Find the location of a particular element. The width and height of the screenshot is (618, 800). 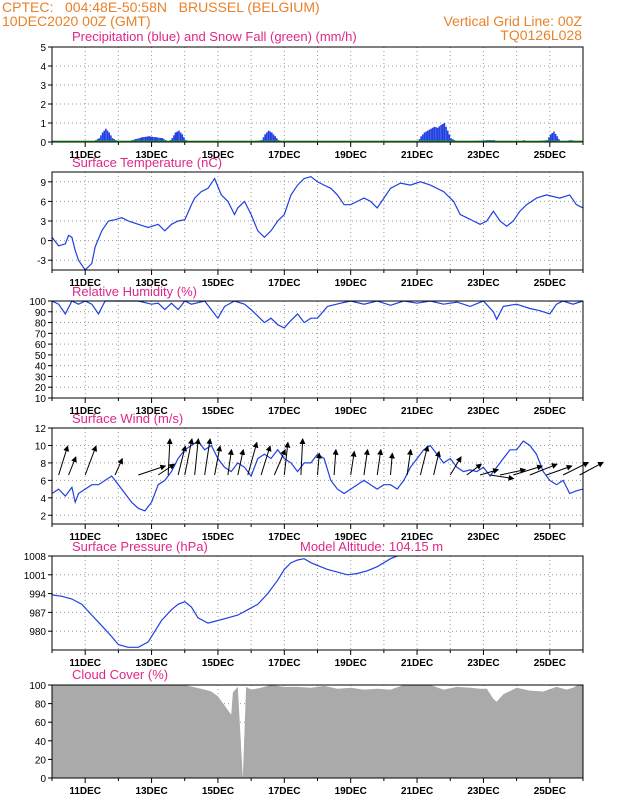

y-tick-label: 994 is located at coordinates (37, 595).